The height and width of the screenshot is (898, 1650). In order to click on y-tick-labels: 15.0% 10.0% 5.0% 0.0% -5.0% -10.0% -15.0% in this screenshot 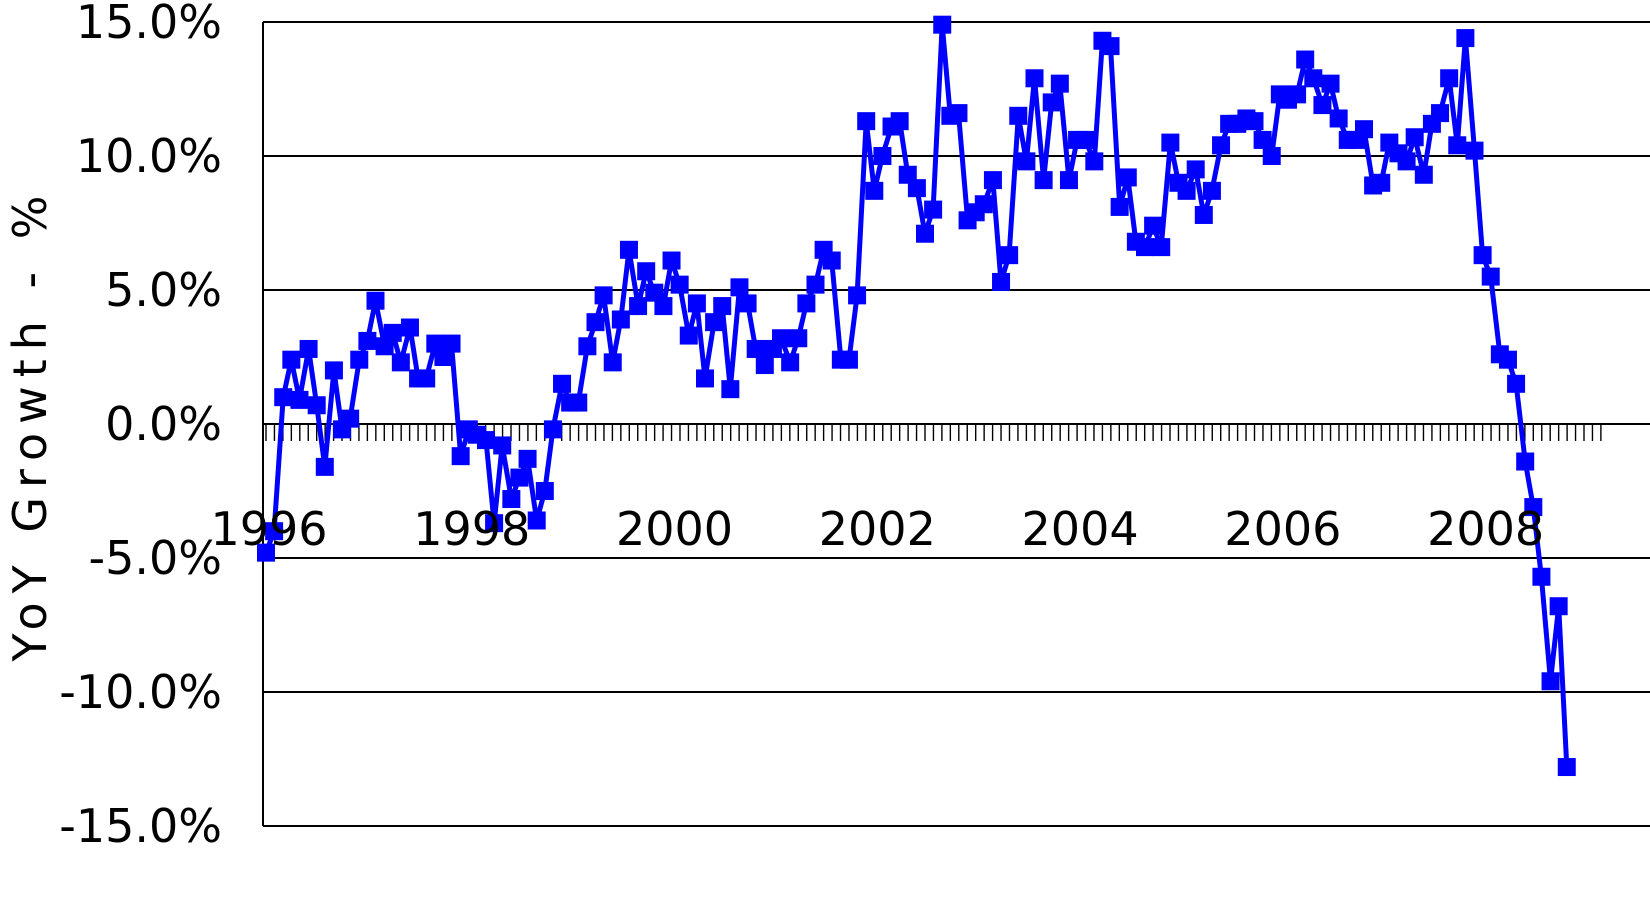, I will do `click(140, 426)`.